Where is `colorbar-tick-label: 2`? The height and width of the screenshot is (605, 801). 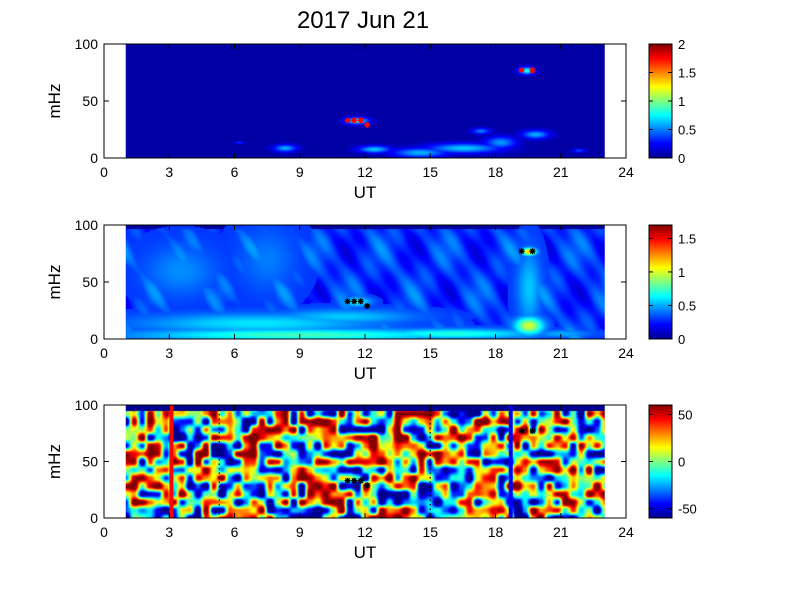
colorbar-tick-label: 2 is located at coordinates (681, 44).